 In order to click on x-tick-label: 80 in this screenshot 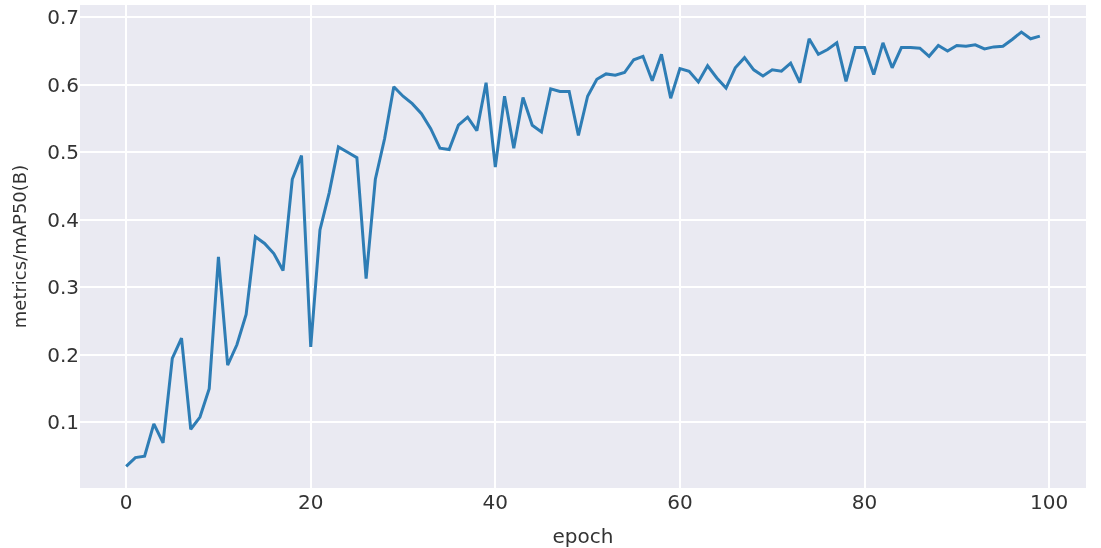, I will do `click(864, 502)`.